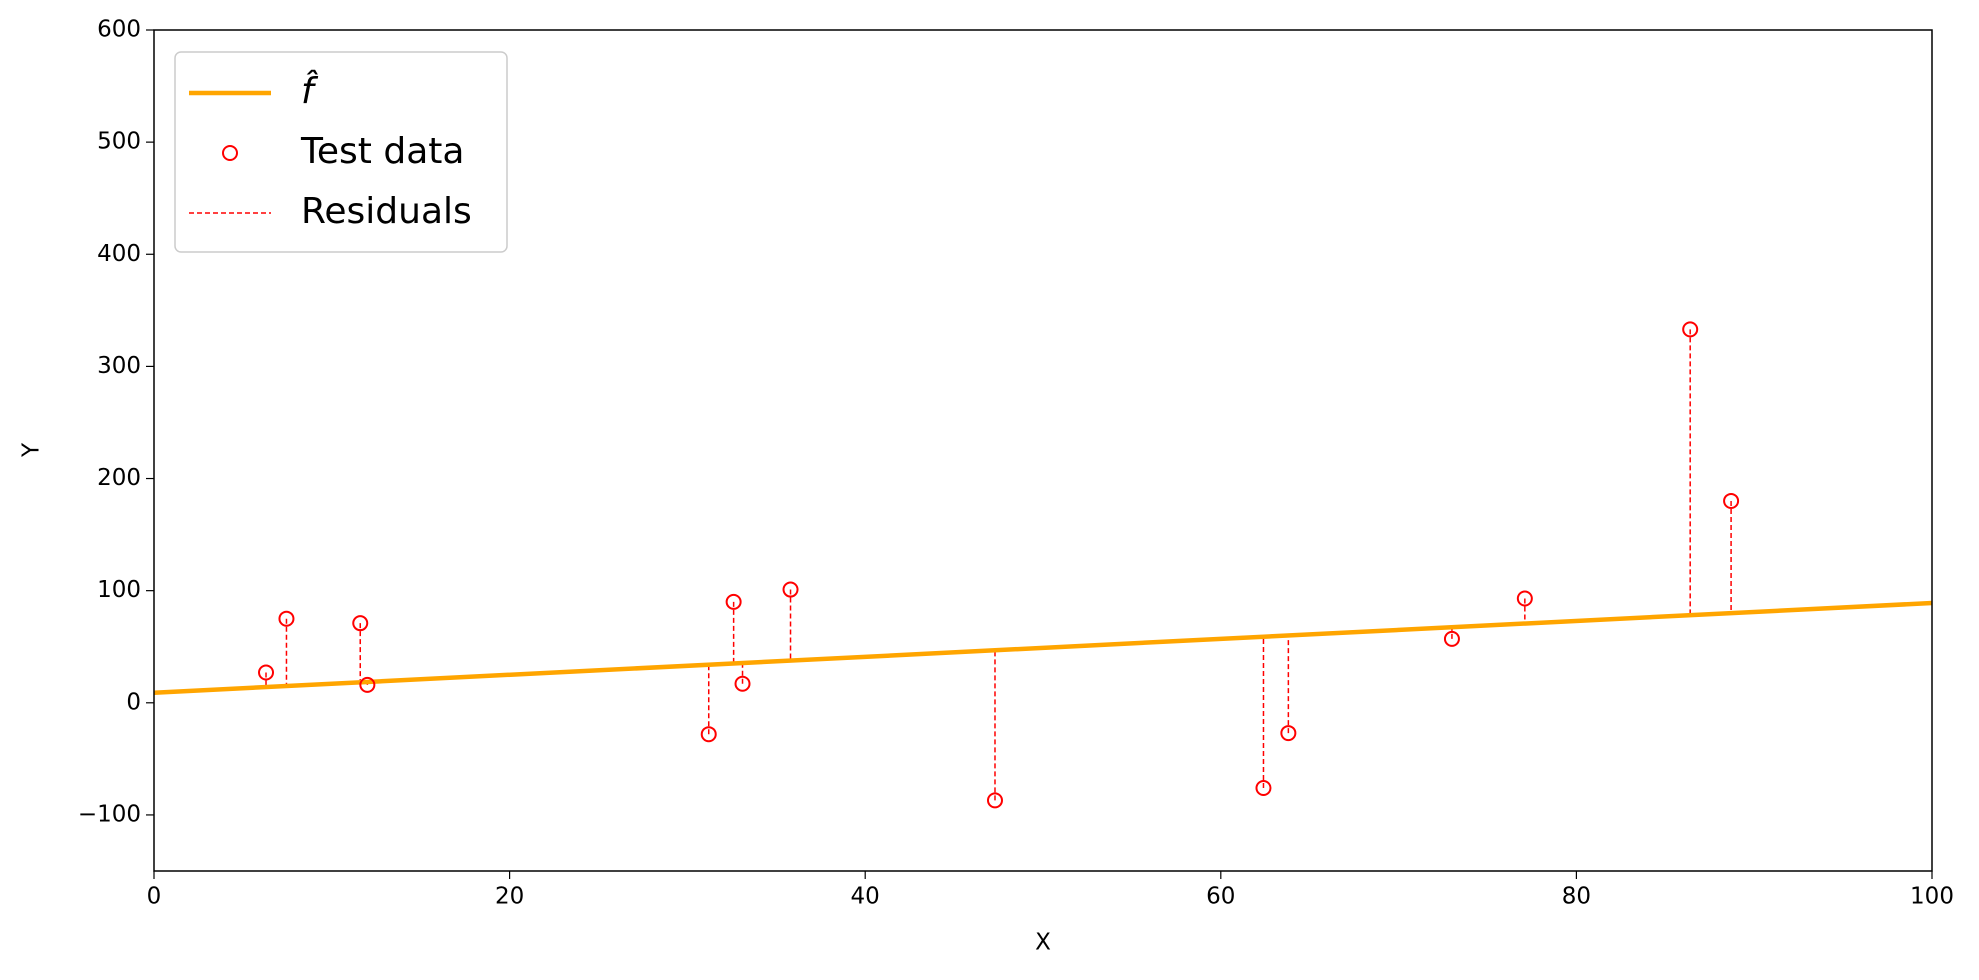 The image size is (1979, 980). What do you see at coordinates (1576, 897) in the screenshot?
I see `x-tick-label: 80` at bounding box center [1576, 897].